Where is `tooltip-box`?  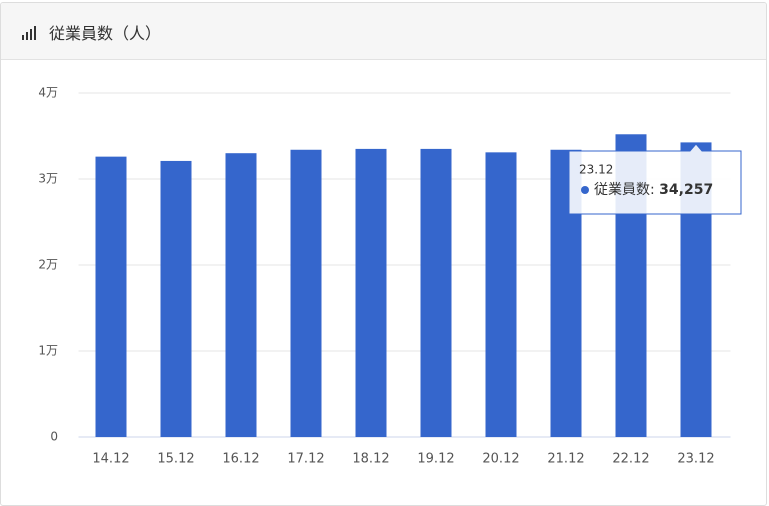 tooltip-box is located at coordinates (655, 179).